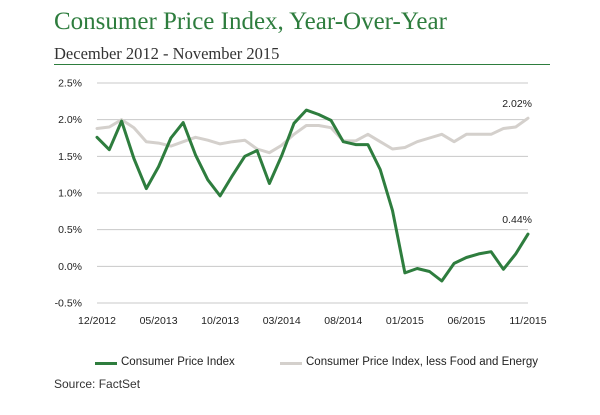 Image resolution: width=600 pixels, height=415 pixels. What do you see at coordinates (178, 362) in the screenshot?
I see `legend-label-cpi: Consumer Price Index` at bounding box center [178, 362].